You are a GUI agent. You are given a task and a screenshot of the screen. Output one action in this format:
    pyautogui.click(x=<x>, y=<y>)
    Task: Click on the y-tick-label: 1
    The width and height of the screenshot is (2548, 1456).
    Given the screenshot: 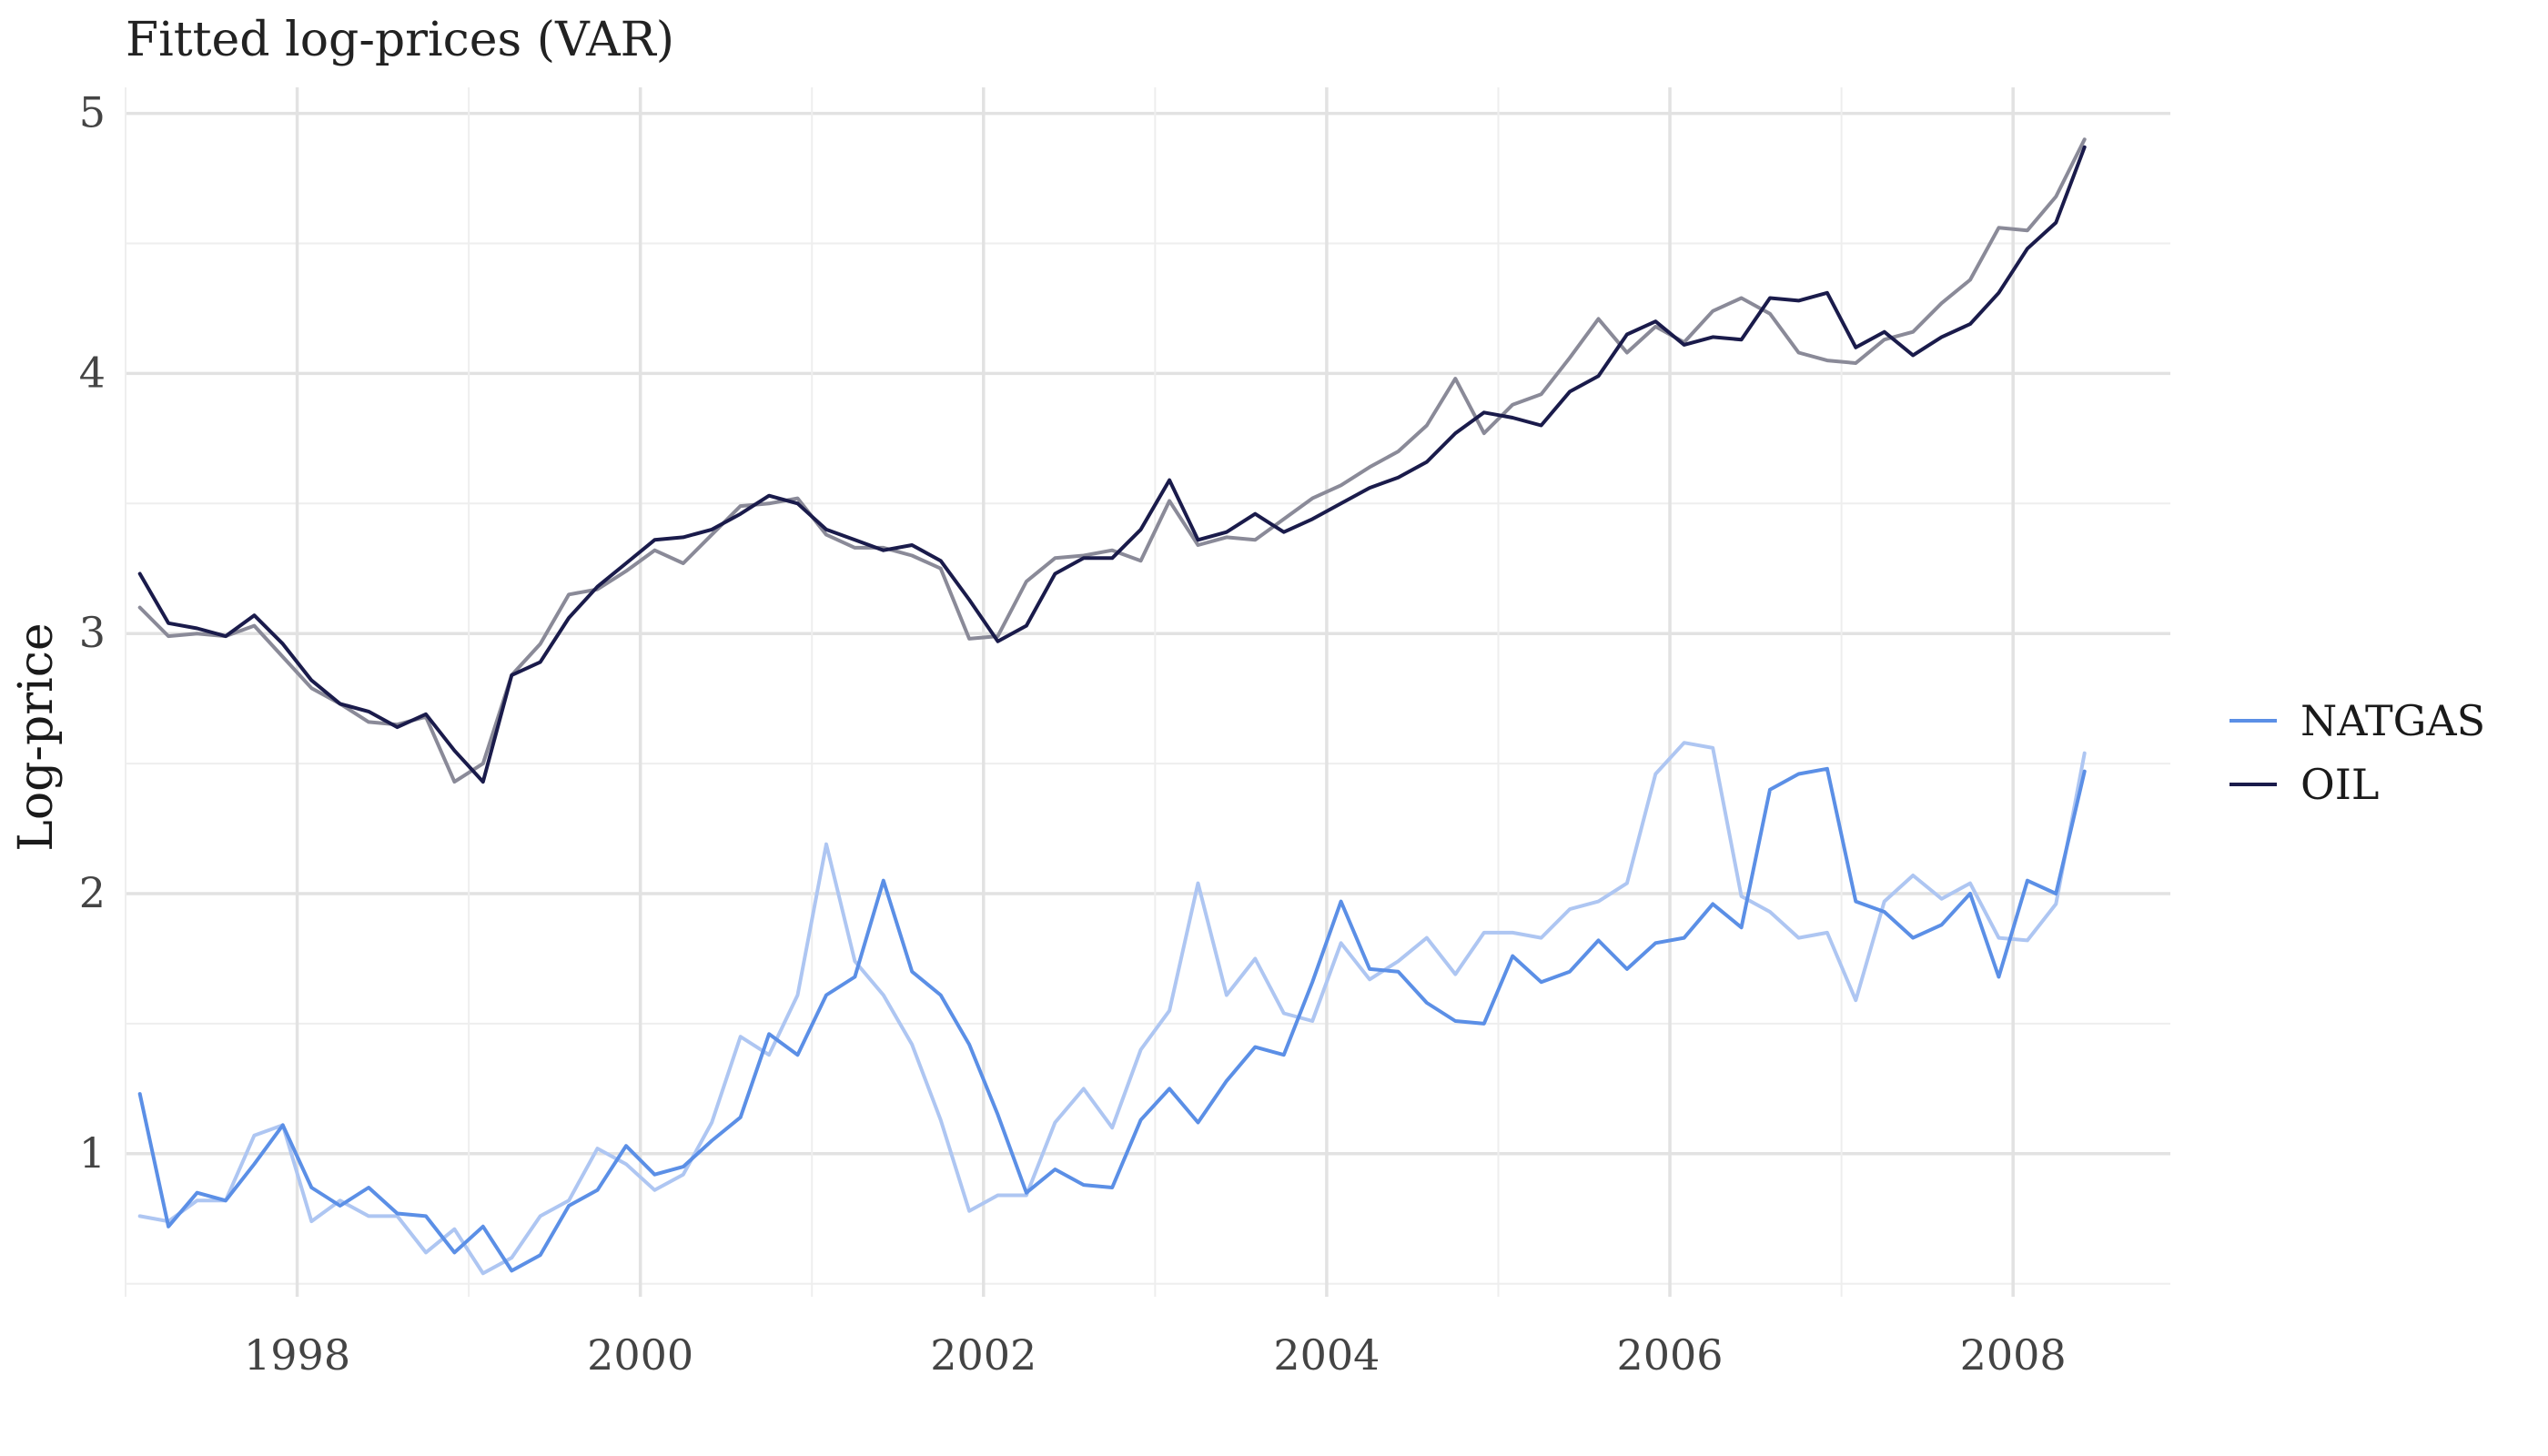 What is the action you would take?
    pyautogui.click(x=93, y=1153)
    